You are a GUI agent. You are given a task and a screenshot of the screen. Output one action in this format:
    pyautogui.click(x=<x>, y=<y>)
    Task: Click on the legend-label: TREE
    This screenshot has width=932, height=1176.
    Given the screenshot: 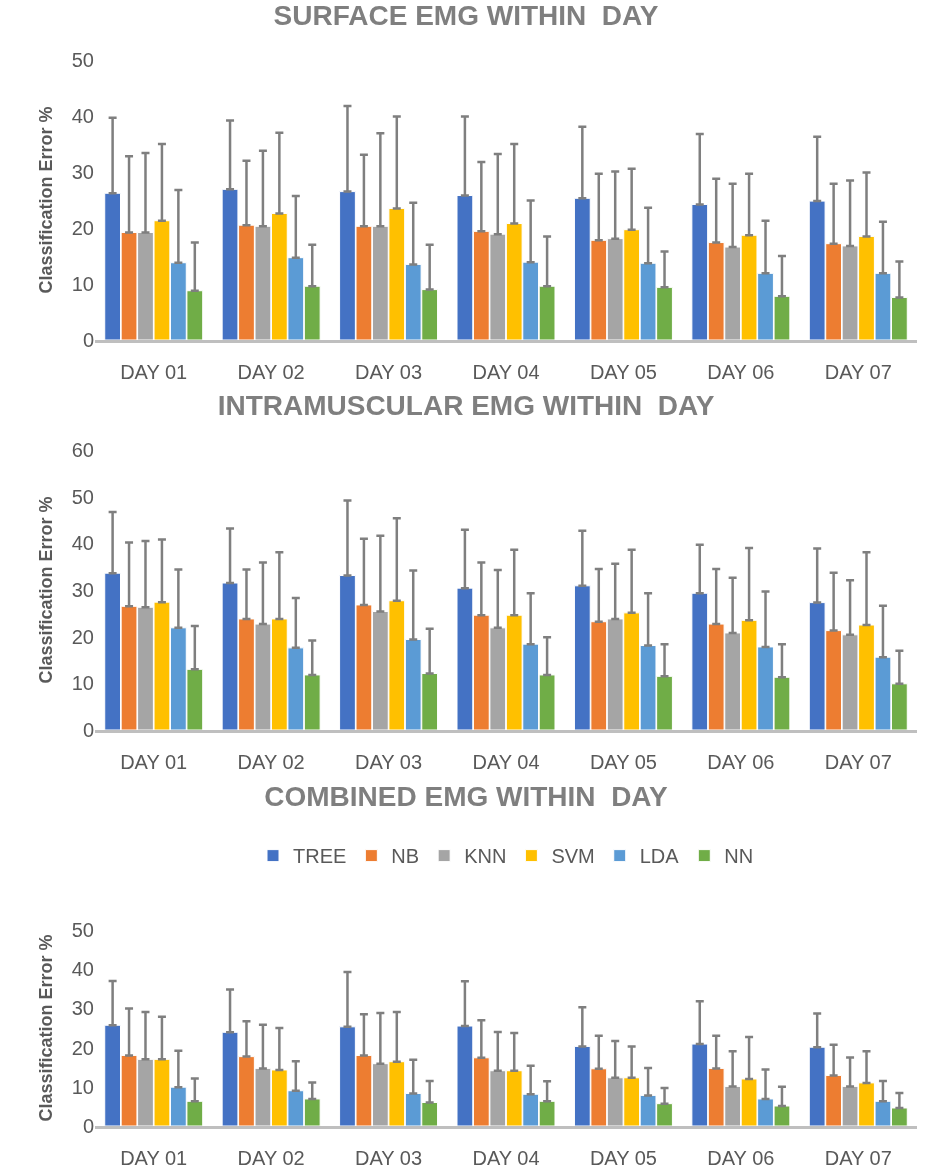 What is the action you would take?
    pyautogui.click(x=320, y=856)
    